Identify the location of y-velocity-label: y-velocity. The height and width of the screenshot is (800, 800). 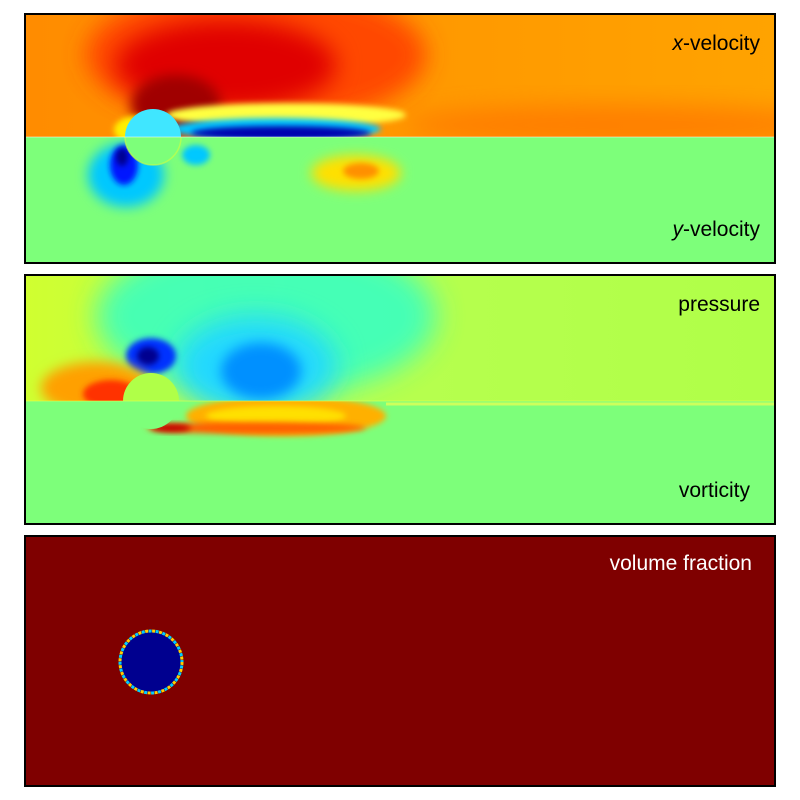
(716, 229).